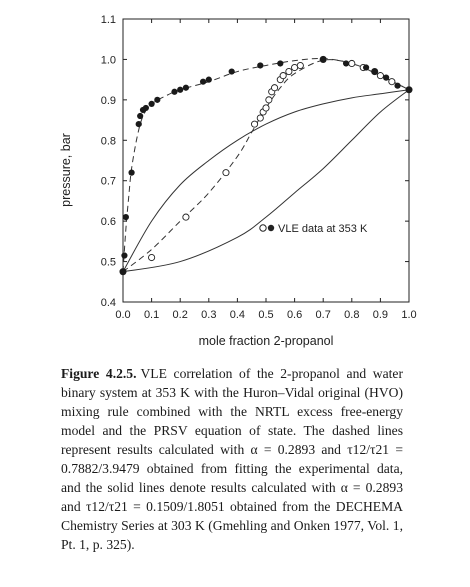 This screenshot has height=587, width=470. Describe the element at coordinates (108, 20) in the screenshot. I see `y-tick-label: 1.1` at that location.